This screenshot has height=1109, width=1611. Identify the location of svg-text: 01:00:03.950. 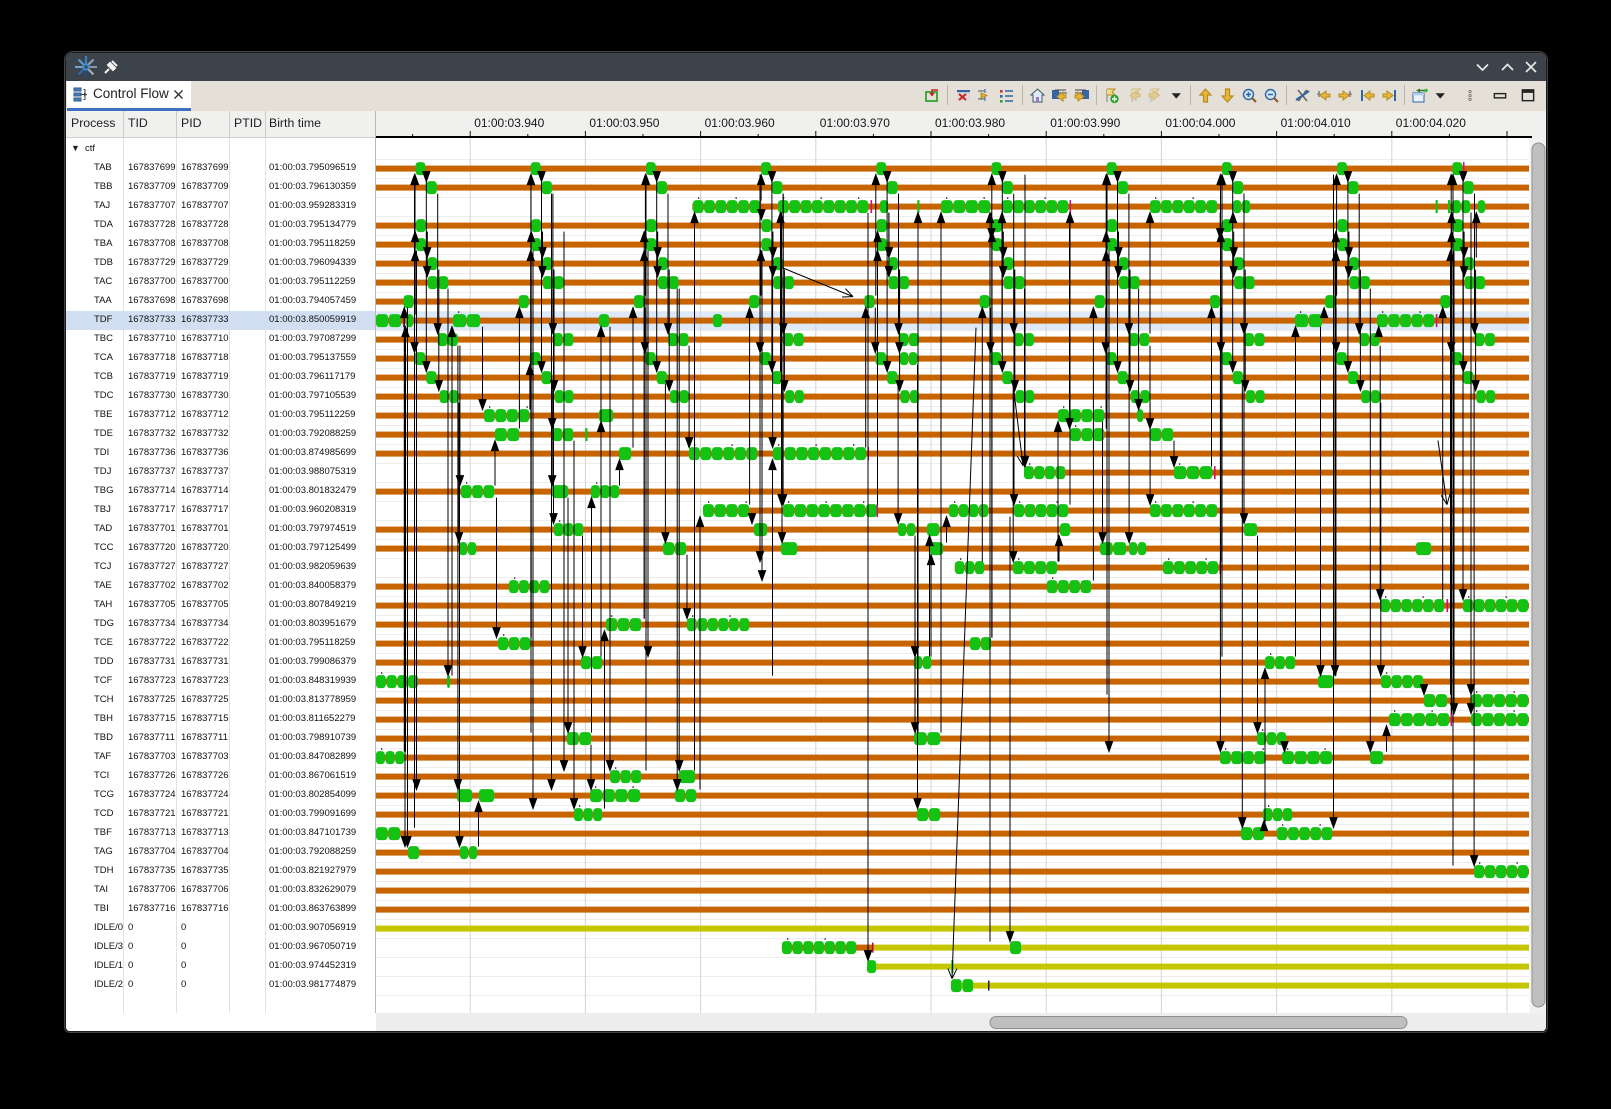
(624, 123).